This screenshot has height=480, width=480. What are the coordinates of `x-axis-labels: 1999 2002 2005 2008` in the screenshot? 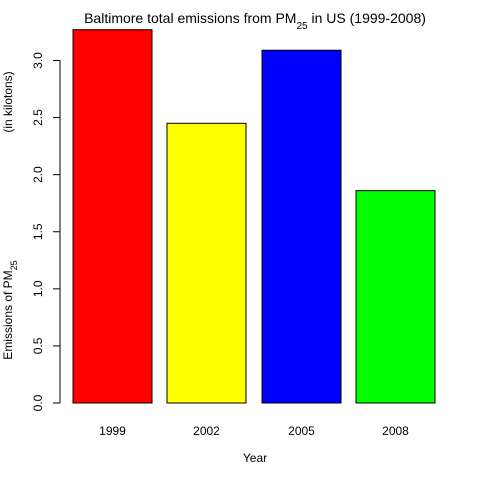 It's located at (254, 431).